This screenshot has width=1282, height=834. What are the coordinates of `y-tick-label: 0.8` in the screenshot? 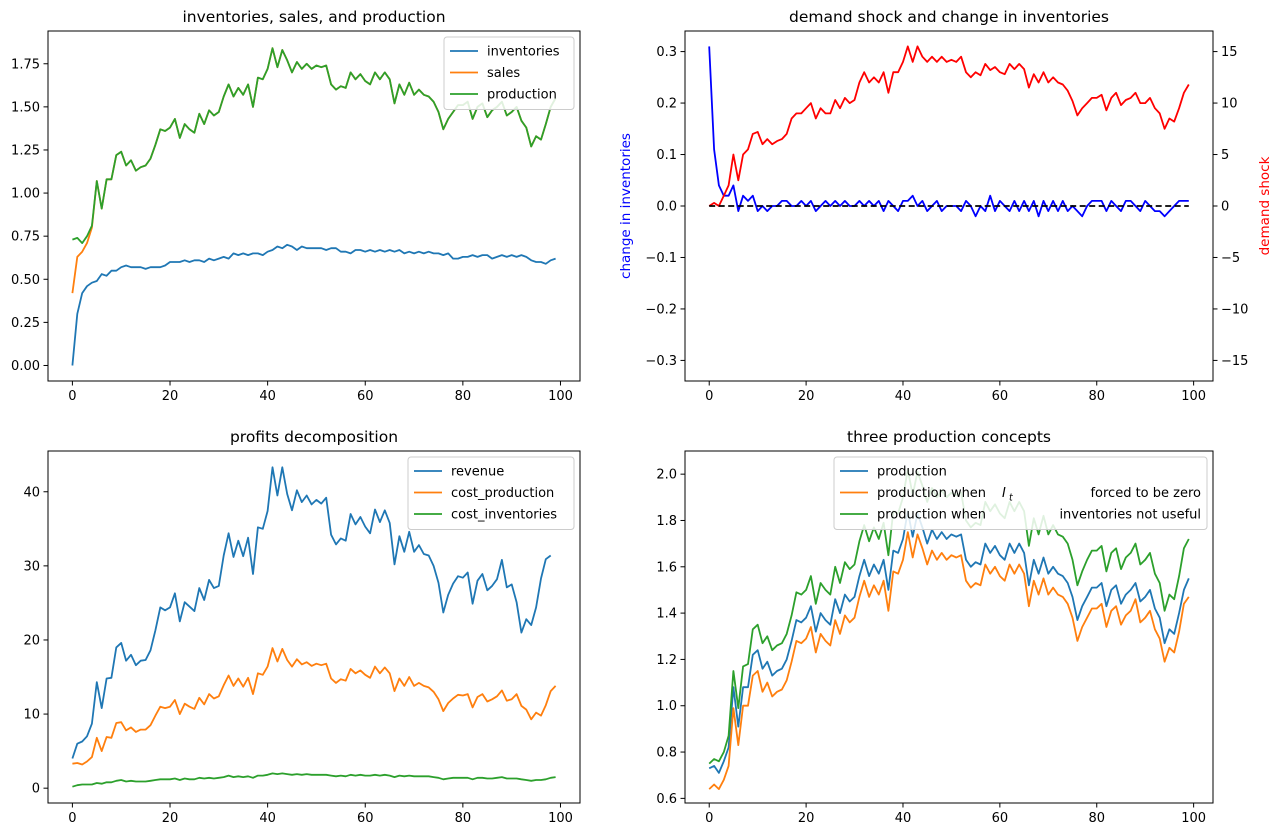 It's located at (666, 753).